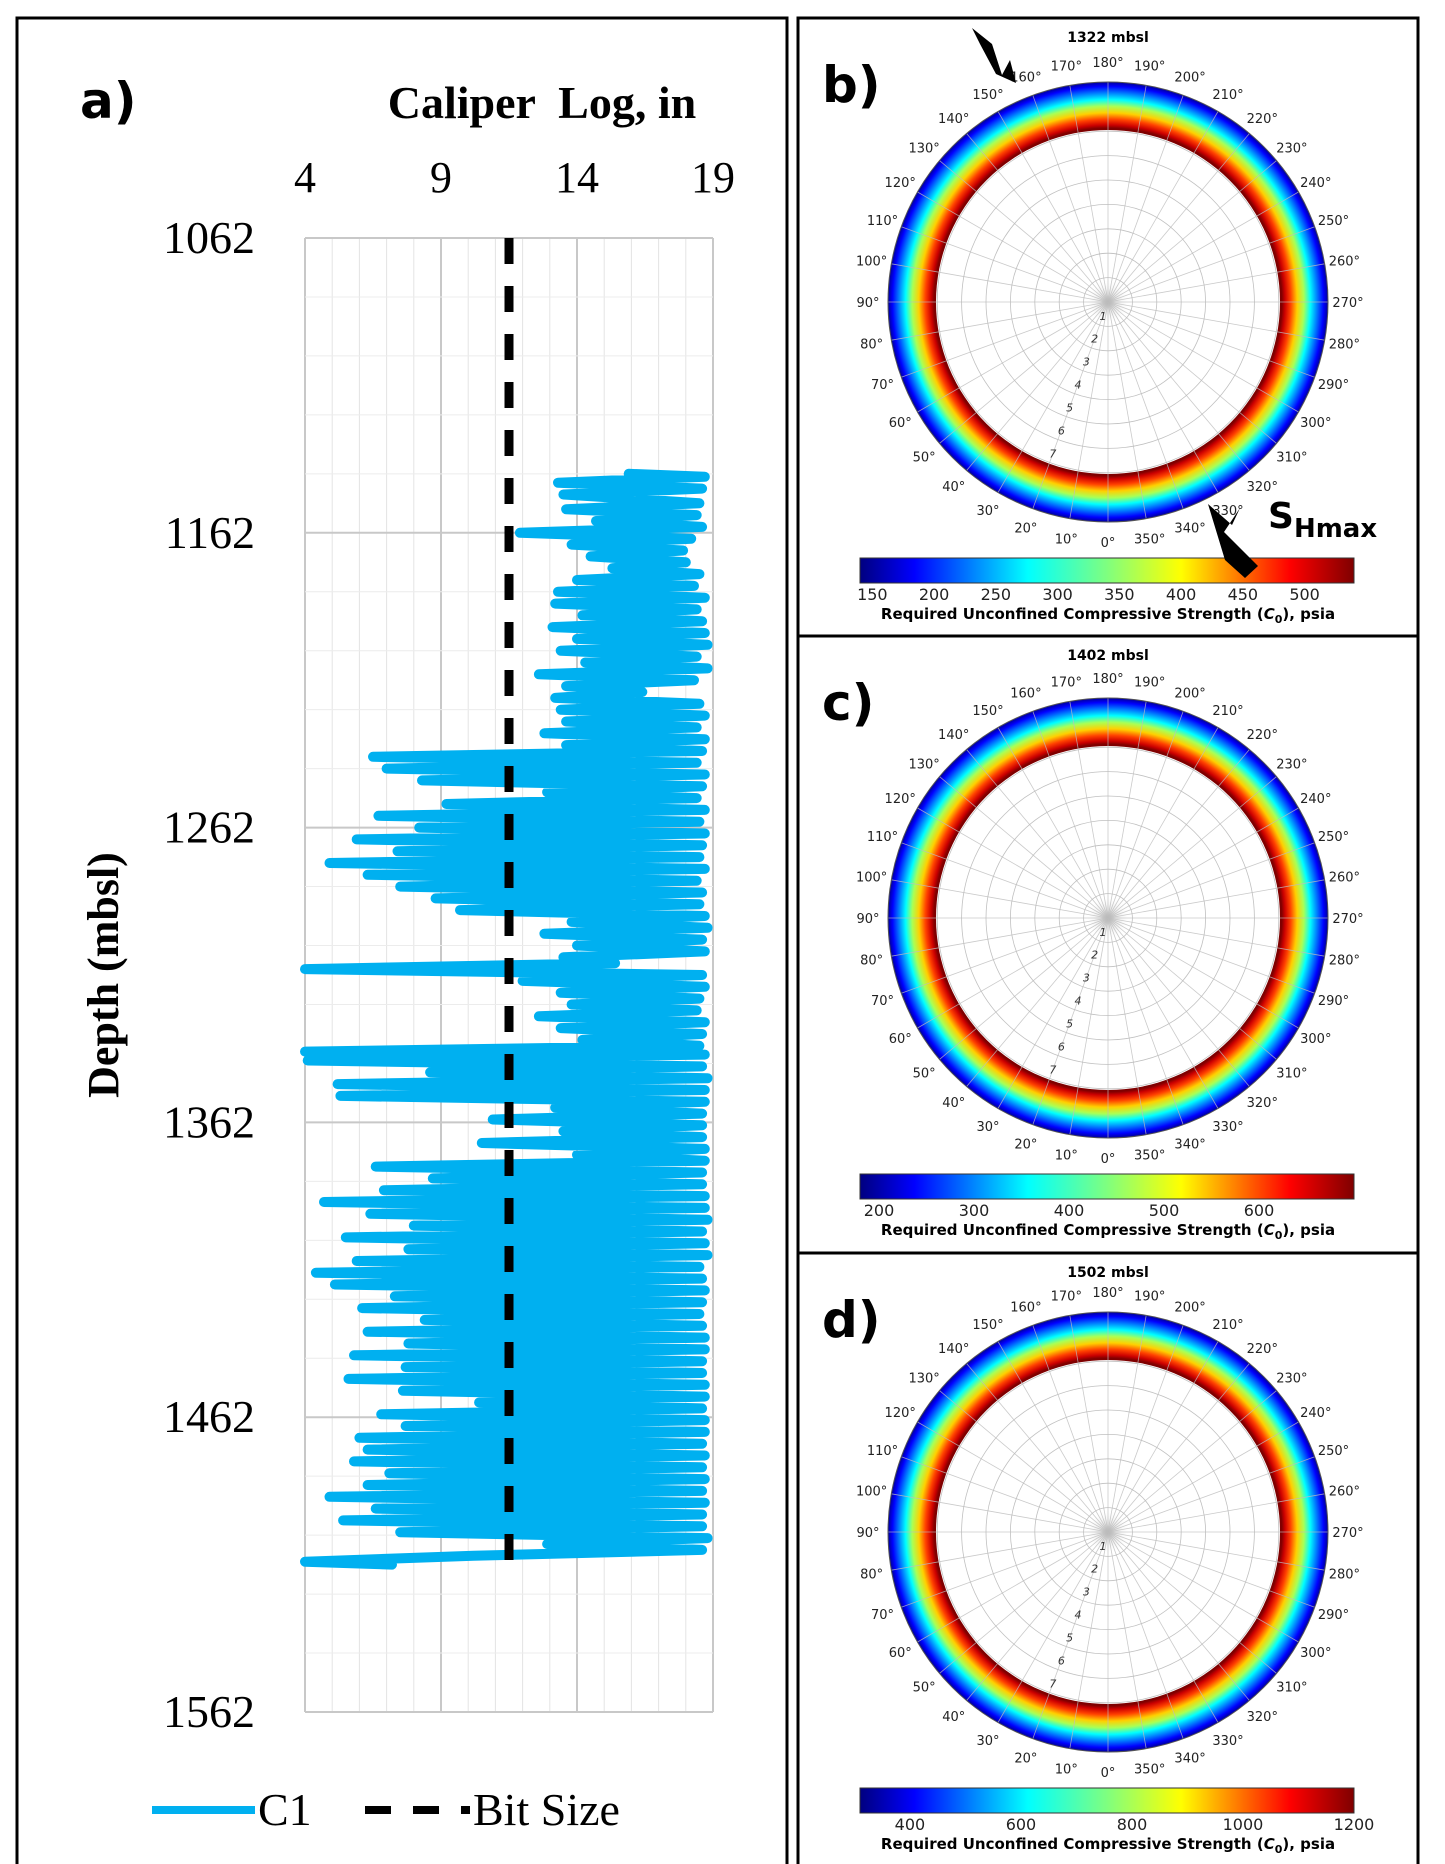 The height and width of the screenshot is (1864, 1445). What do you see at coordinates (1057, 594) in the screenshot?
I see `colorbar-tick-label: 300` at bounding box center [1057, 594].